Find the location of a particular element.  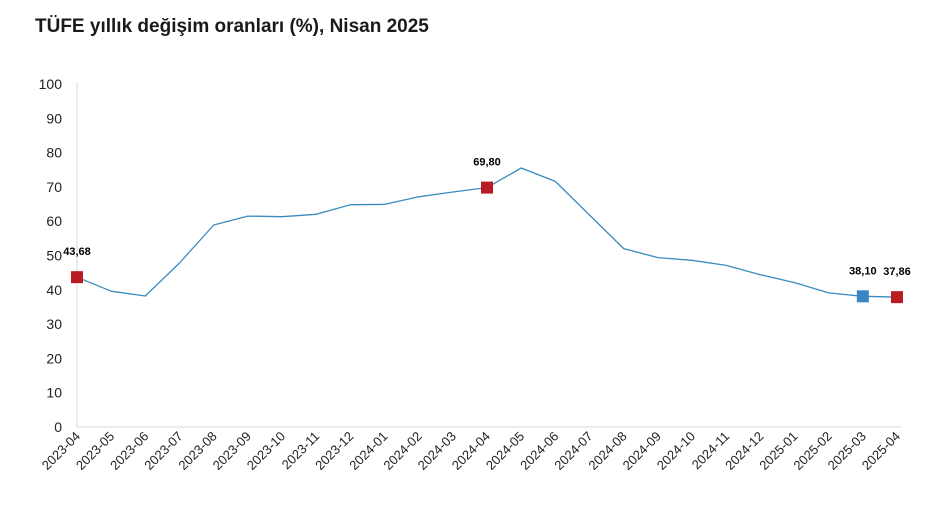

y-tick-label: 60 is located at coordinates (54, 221).